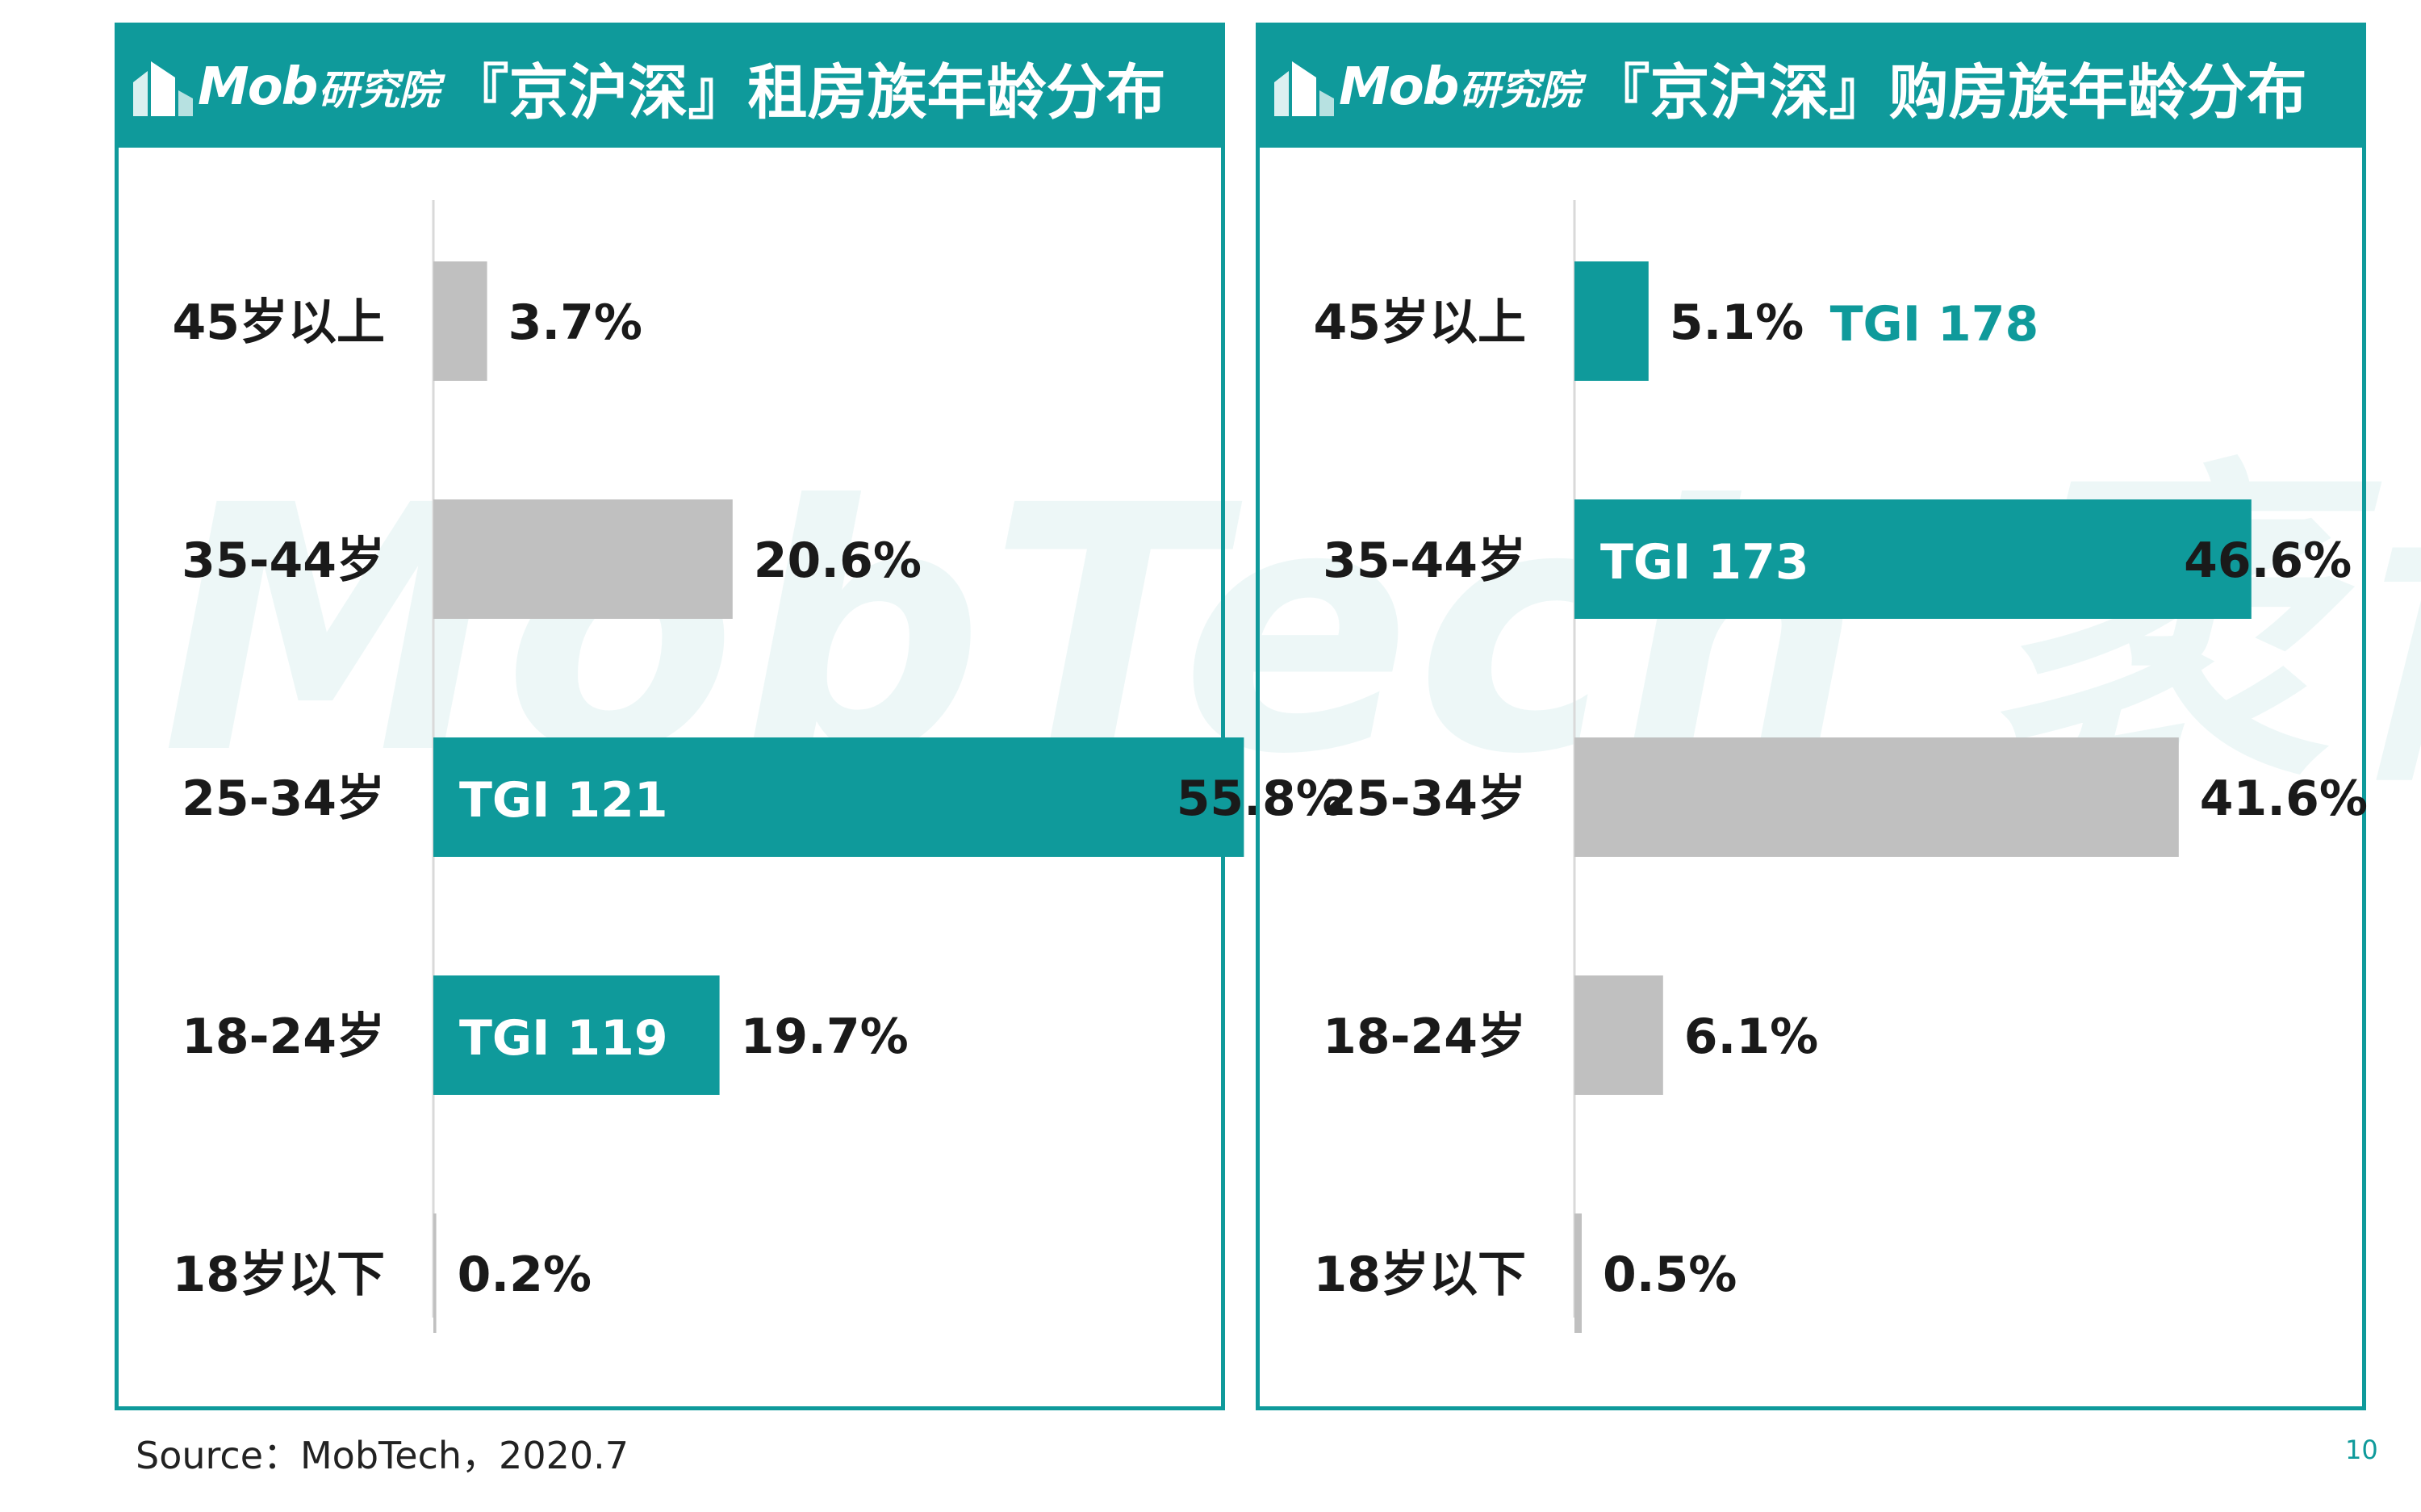 Image resolution: width=2421 pixels, height=1512 pixels. I want to click on value-label: 41.6%, so click(2284, 799).